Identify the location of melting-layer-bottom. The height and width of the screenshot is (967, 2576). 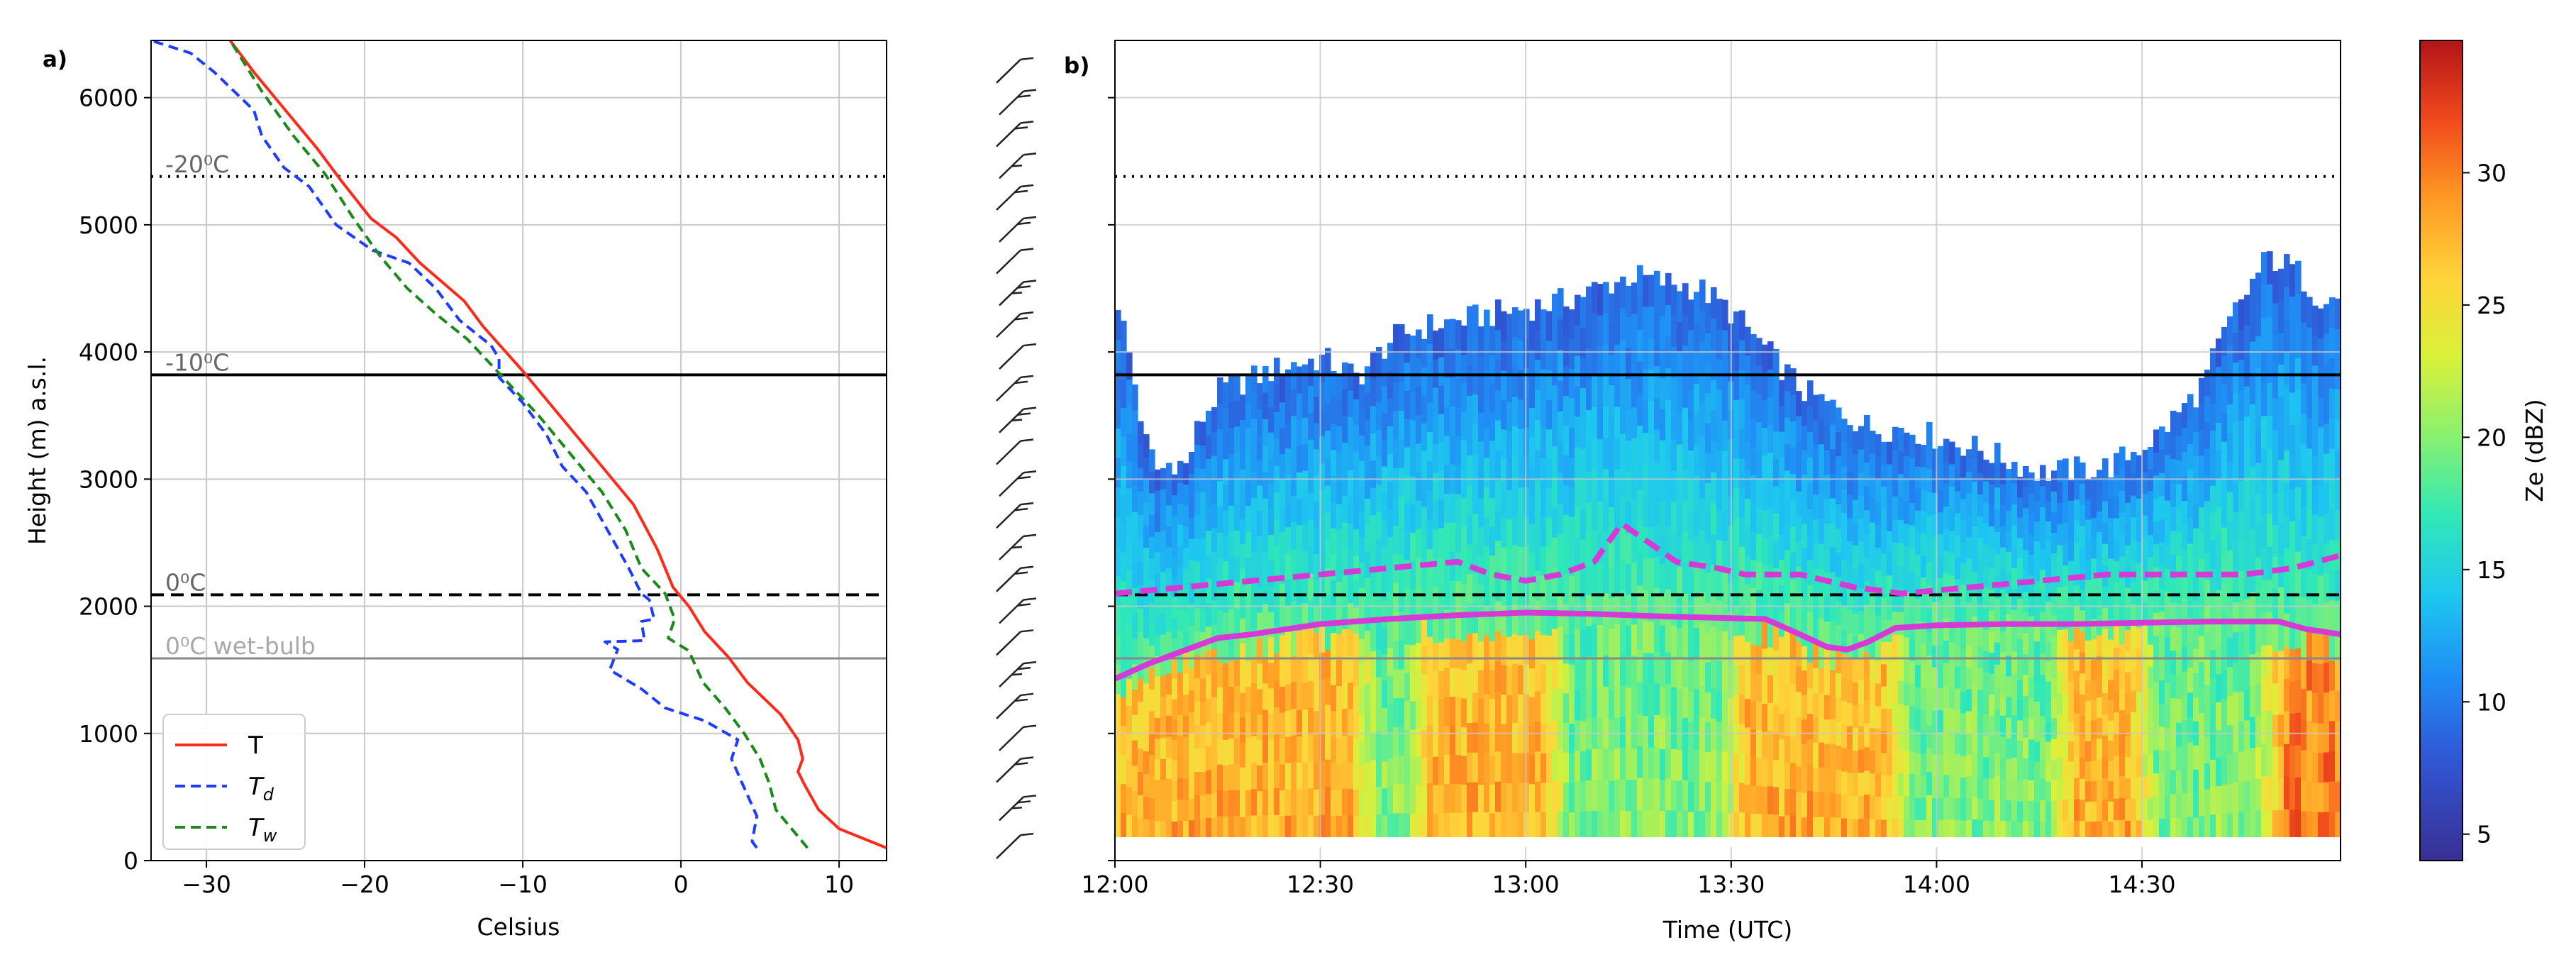
(1728, 646).